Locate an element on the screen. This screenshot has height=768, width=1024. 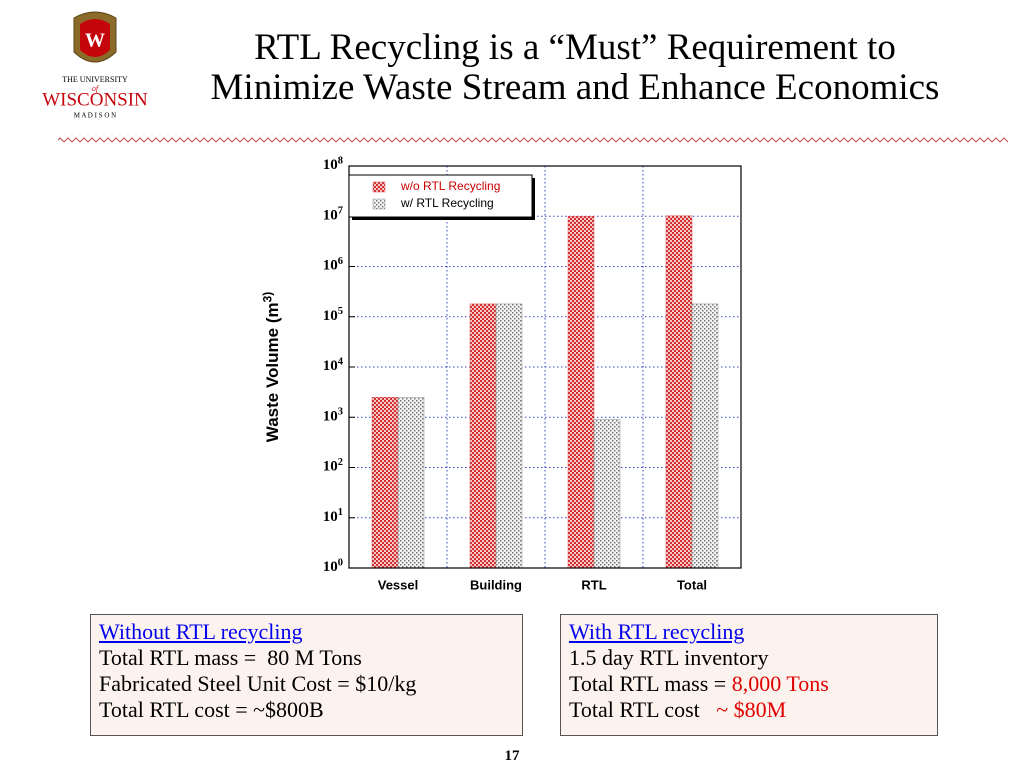
box-line: Fabricated Steel Unit Cost = $10/kg is located at coordinates (306, 684).